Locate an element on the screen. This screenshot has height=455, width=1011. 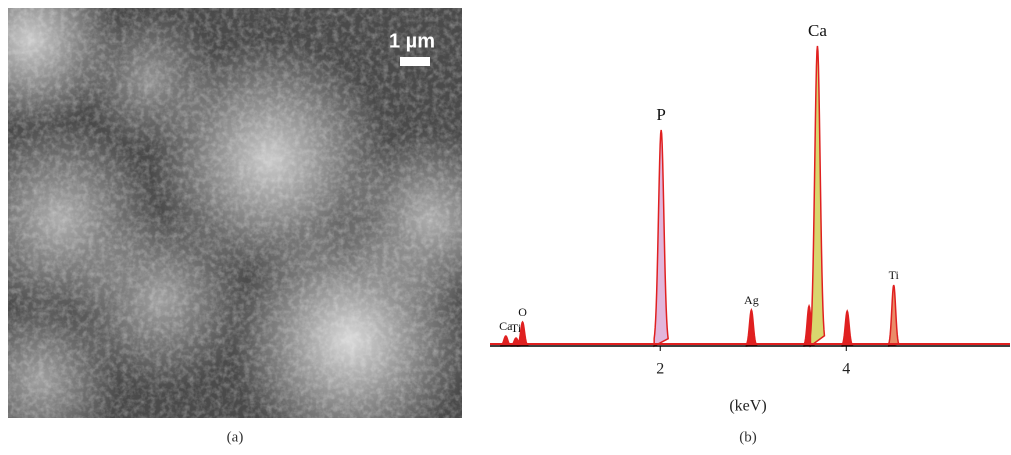
peak-label: Ag is located at coordinates (751, 300).